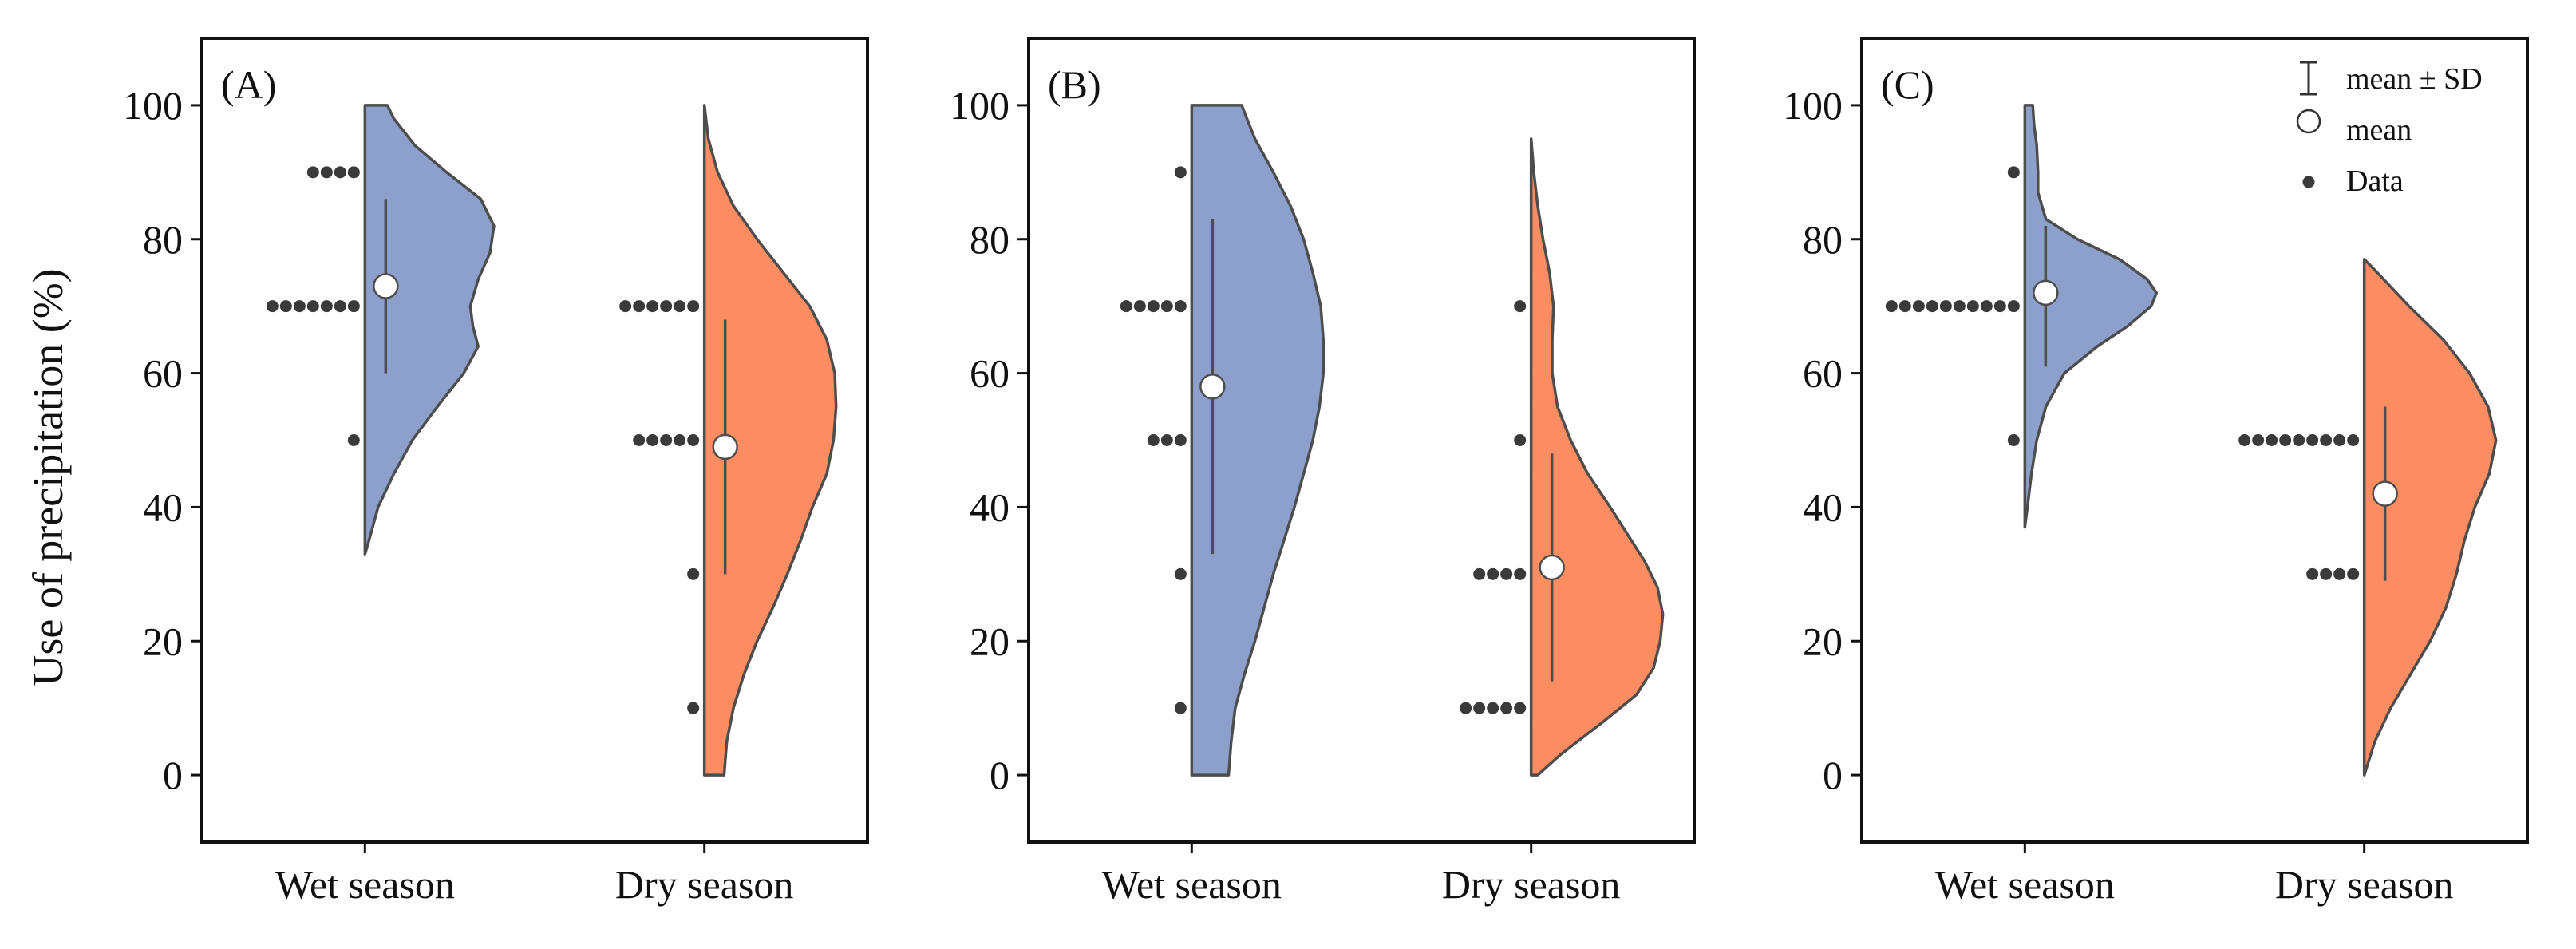  I want to click on legend-symbol-mean, so click(2308, 121).